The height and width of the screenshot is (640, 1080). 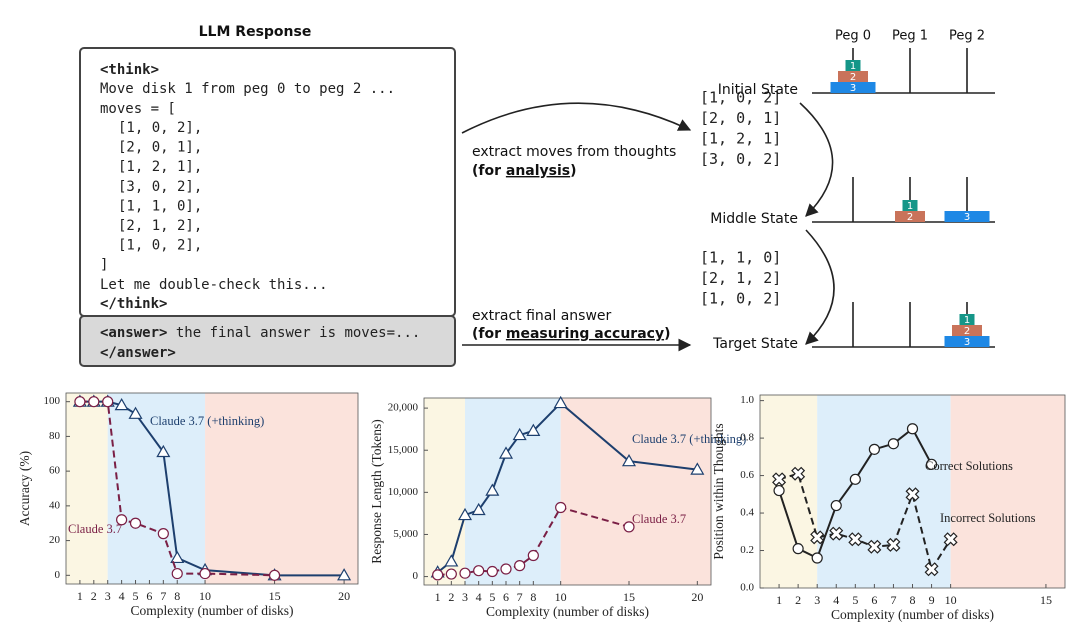 I want to click on plot-frame, so click(x=212, y=488).